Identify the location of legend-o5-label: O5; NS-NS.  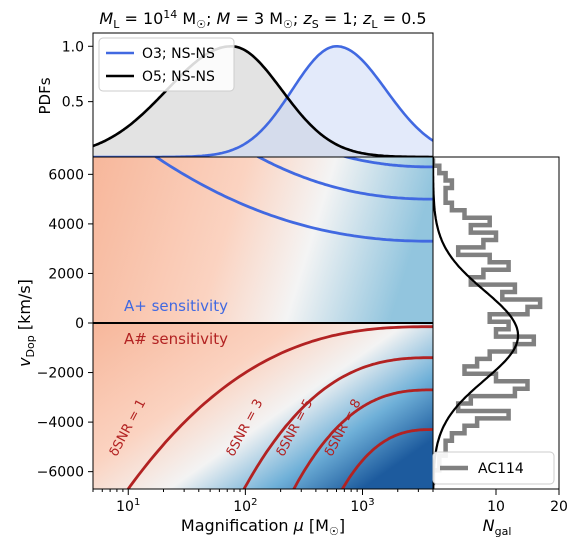
(178, 77).